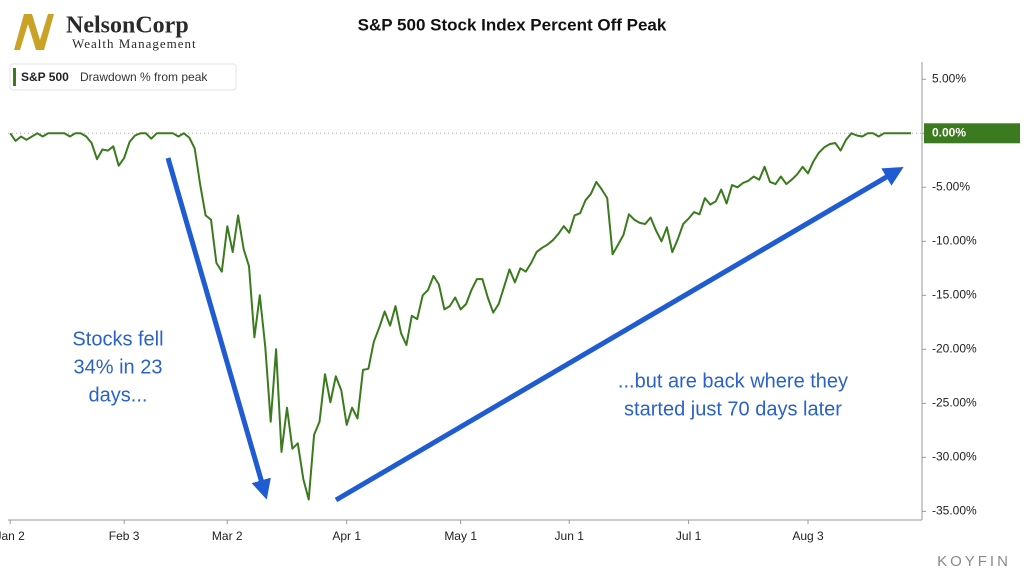 This screenshot has height=576, width=1024. I want to click on x-tick-label: Jan 2, so click(12, 536).